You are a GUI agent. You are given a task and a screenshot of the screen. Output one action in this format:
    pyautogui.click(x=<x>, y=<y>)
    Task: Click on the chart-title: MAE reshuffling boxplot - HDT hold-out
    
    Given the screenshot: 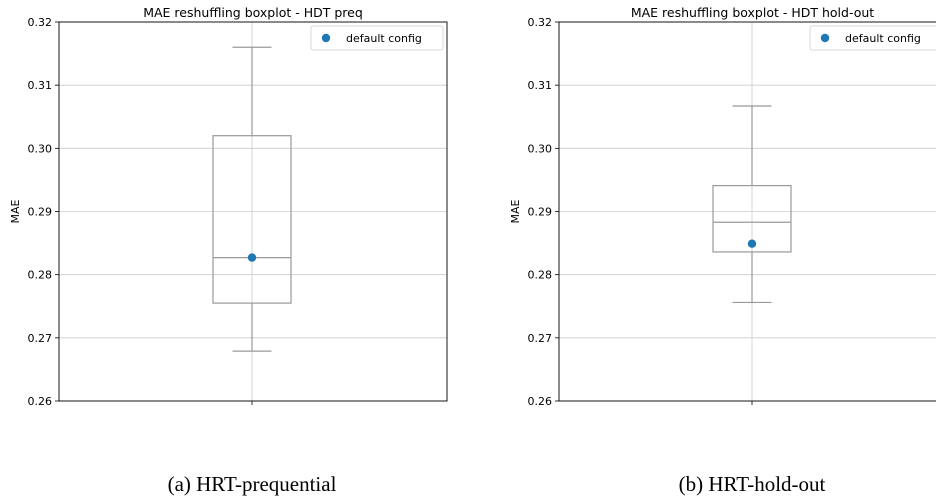 What is the action you would take?
    pyautogui.click(x=752, y=12)
    